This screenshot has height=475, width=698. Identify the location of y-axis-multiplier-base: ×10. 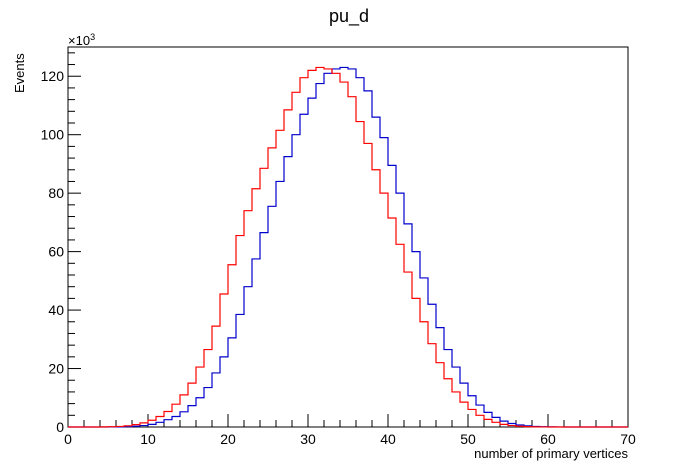
(79, 40).